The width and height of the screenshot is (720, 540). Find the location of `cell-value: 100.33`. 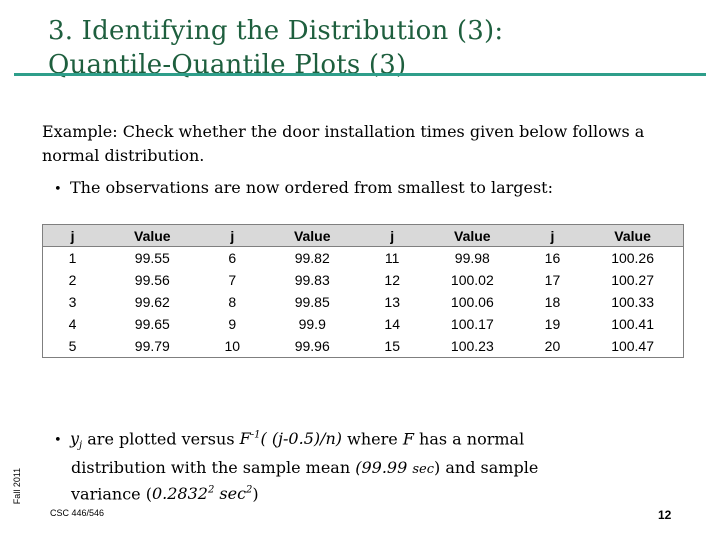

cell-value: 100.33 is located at coordinates (633, 302).